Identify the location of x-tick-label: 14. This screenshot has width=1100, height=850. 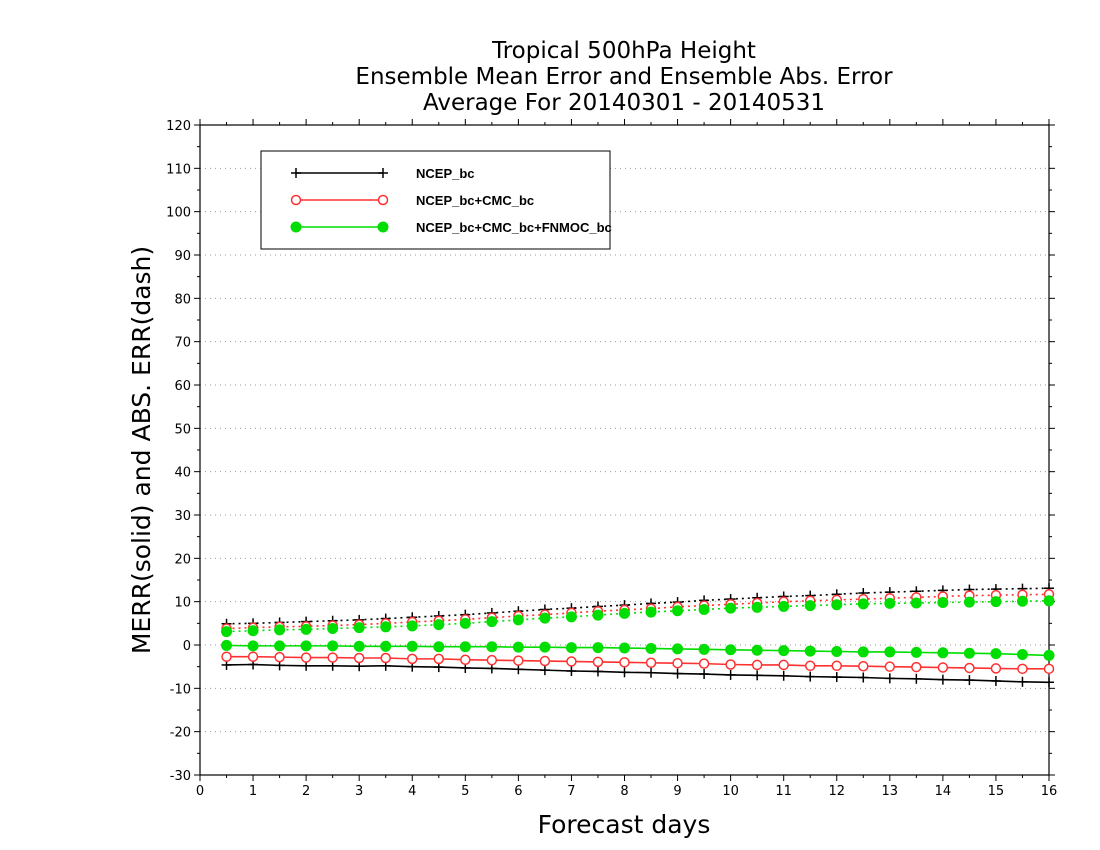
(943, 791).